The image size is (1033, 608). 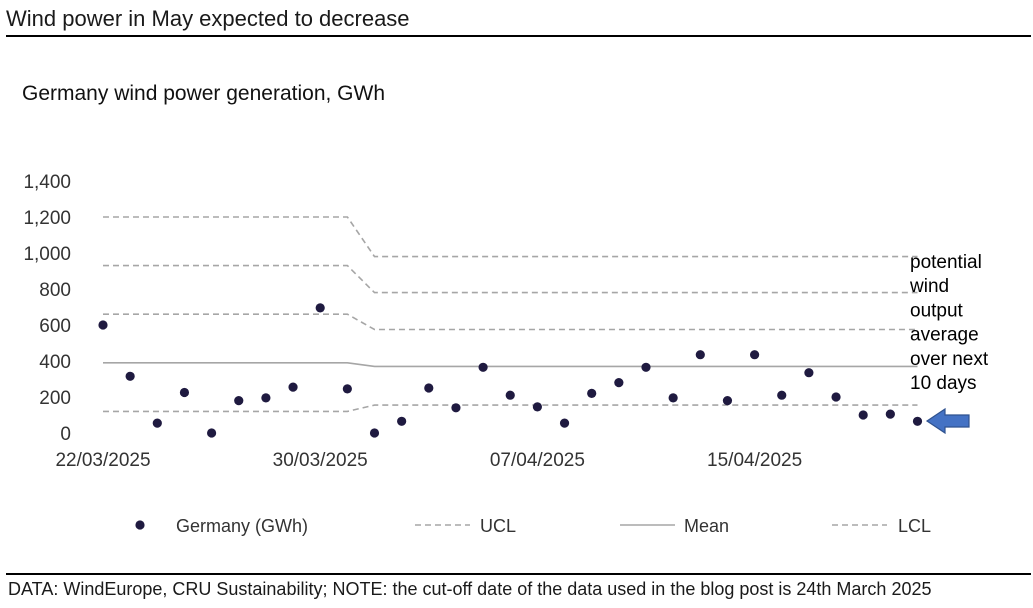 What do you see at coordinates (498, 526) in the screenshot?
I see `legend-label: UCL` at bounding box center [498, 526].